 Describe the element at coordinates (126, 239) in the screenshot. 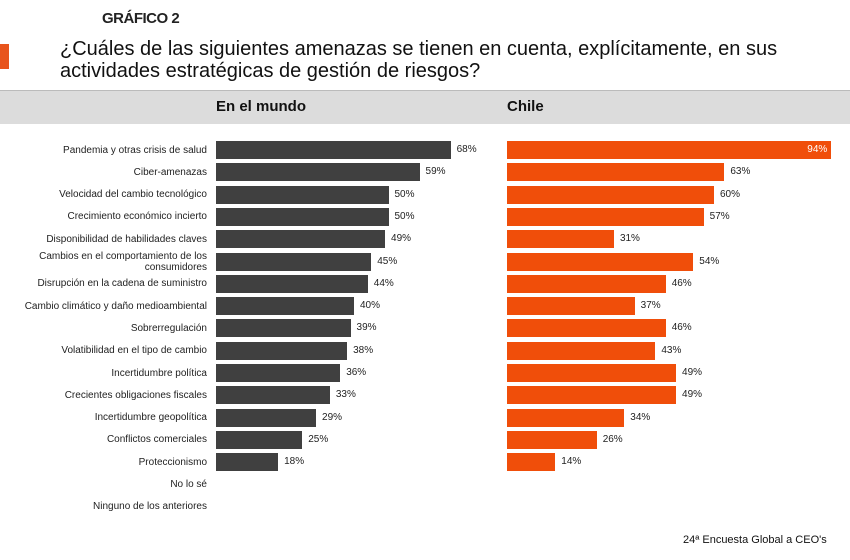

I see `category-label: Disponibilidad de habilidades claves` at that location.